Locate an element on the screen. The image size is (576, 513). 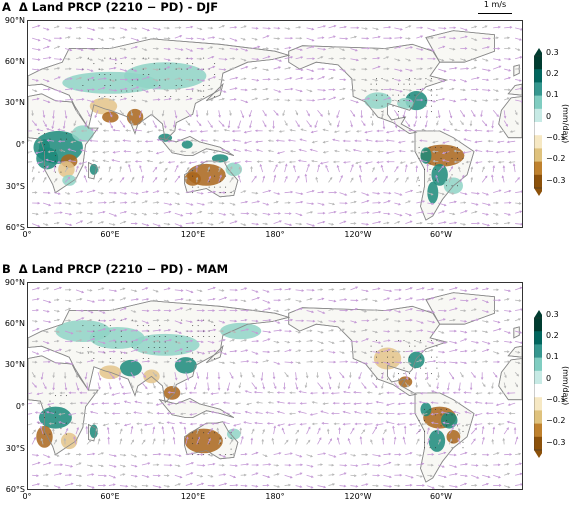
lon-label-180: 180° is located at coordinates (275, 234).